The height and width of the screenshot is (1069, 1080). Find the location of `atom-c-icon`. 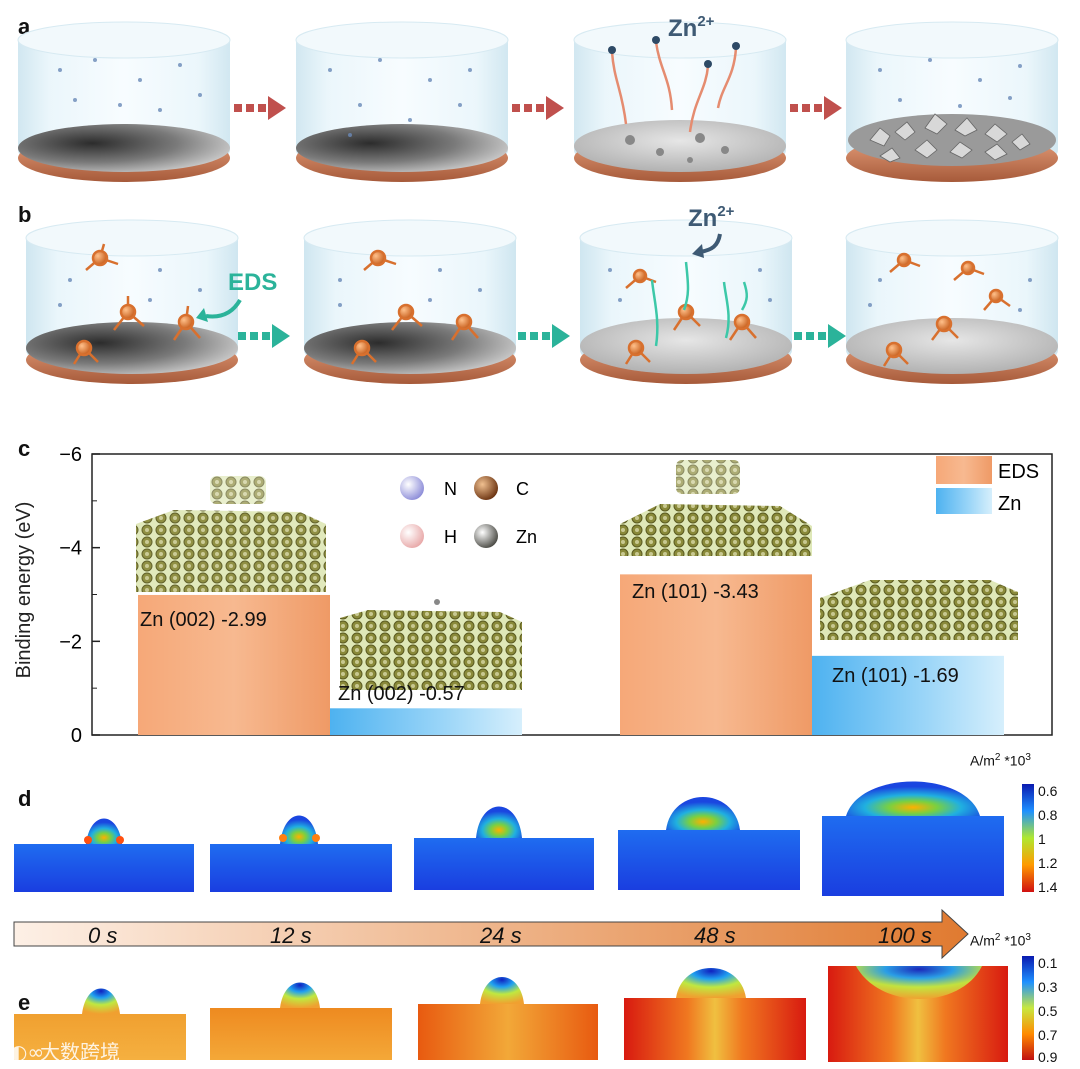

atom-c-icon is located at coordinates (486, 488).